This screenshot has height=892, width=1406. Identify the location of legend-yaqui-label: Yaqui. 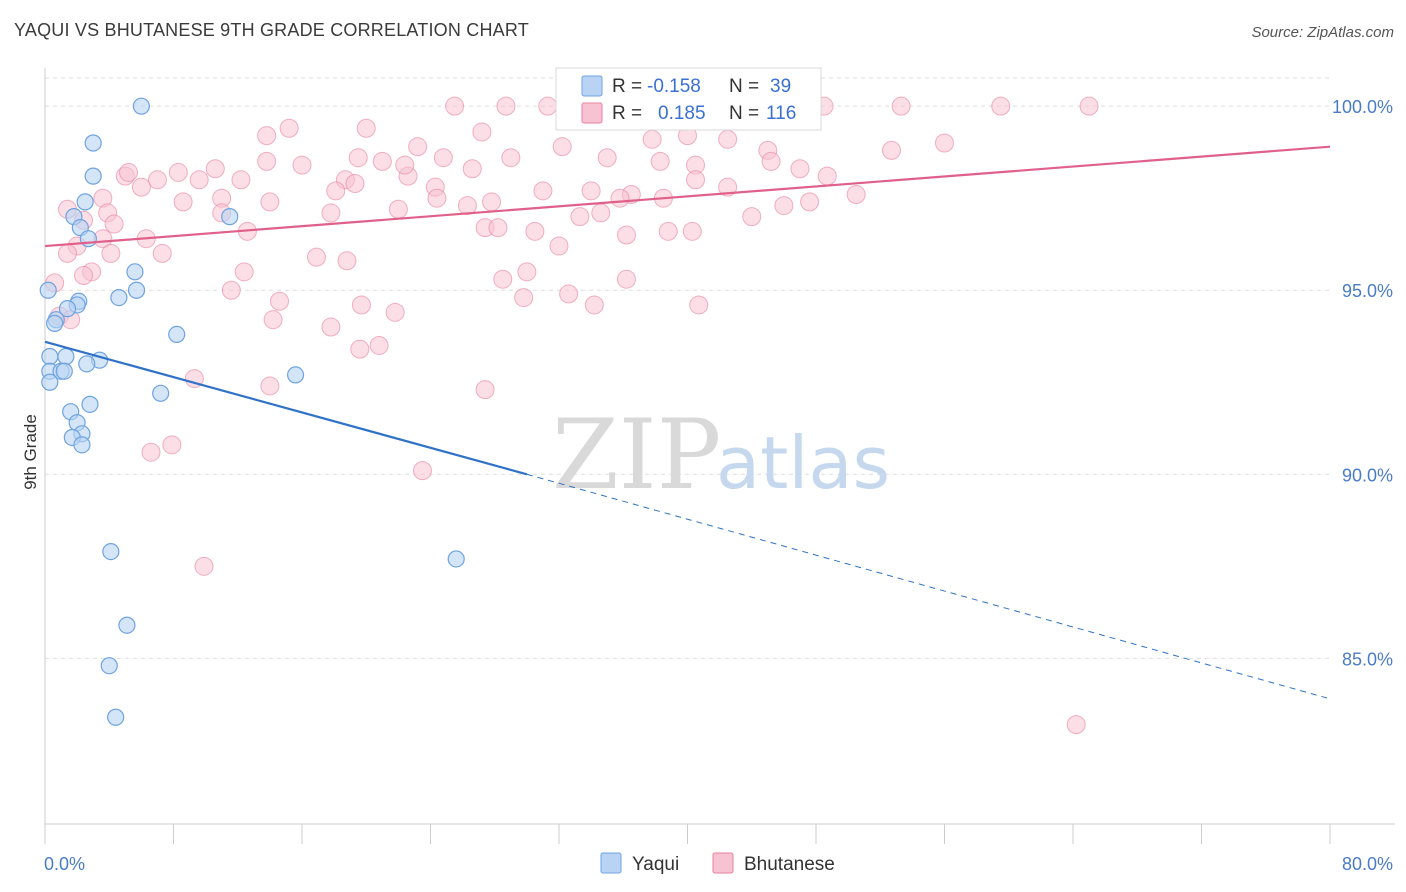
(655, 864).